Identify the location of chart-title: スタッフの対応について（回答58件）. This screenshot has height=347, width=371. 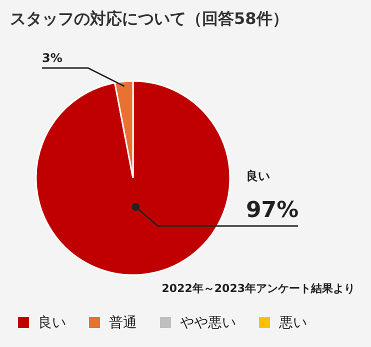
(149, 18).